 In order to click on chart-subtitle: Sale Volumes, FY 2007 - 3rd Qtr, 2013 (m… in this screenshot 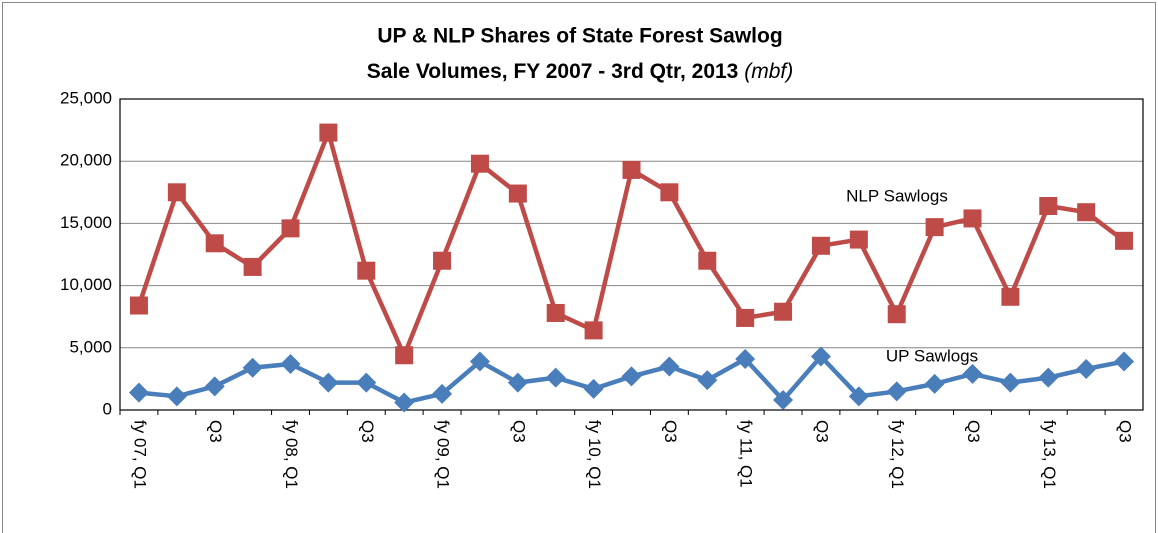, I will do `click(580, 71)`.